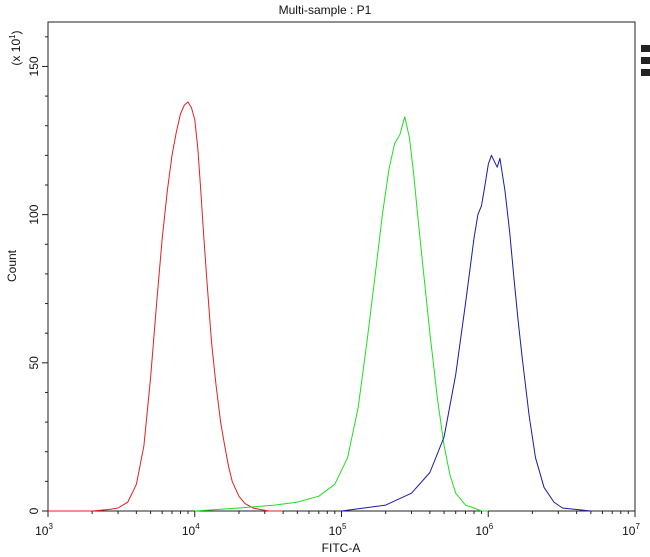 This screenshot has height=557, width=650. What do you see at coordinates (12, 265) in the screenshot?
I see `y-axis-label: Count` at bounding box center [12, 265].